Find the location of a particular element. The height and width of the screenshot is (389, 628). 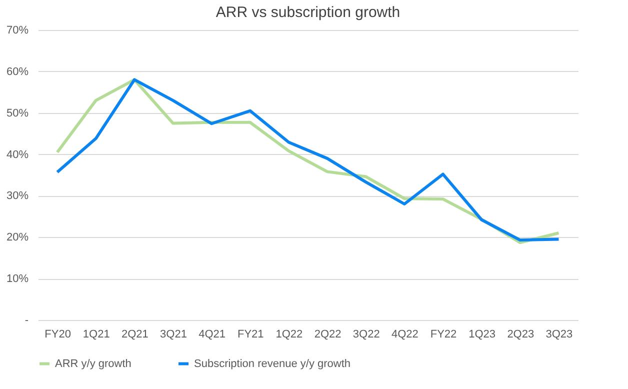

y-tick-label: 60% is located at coordinates (17, 72).